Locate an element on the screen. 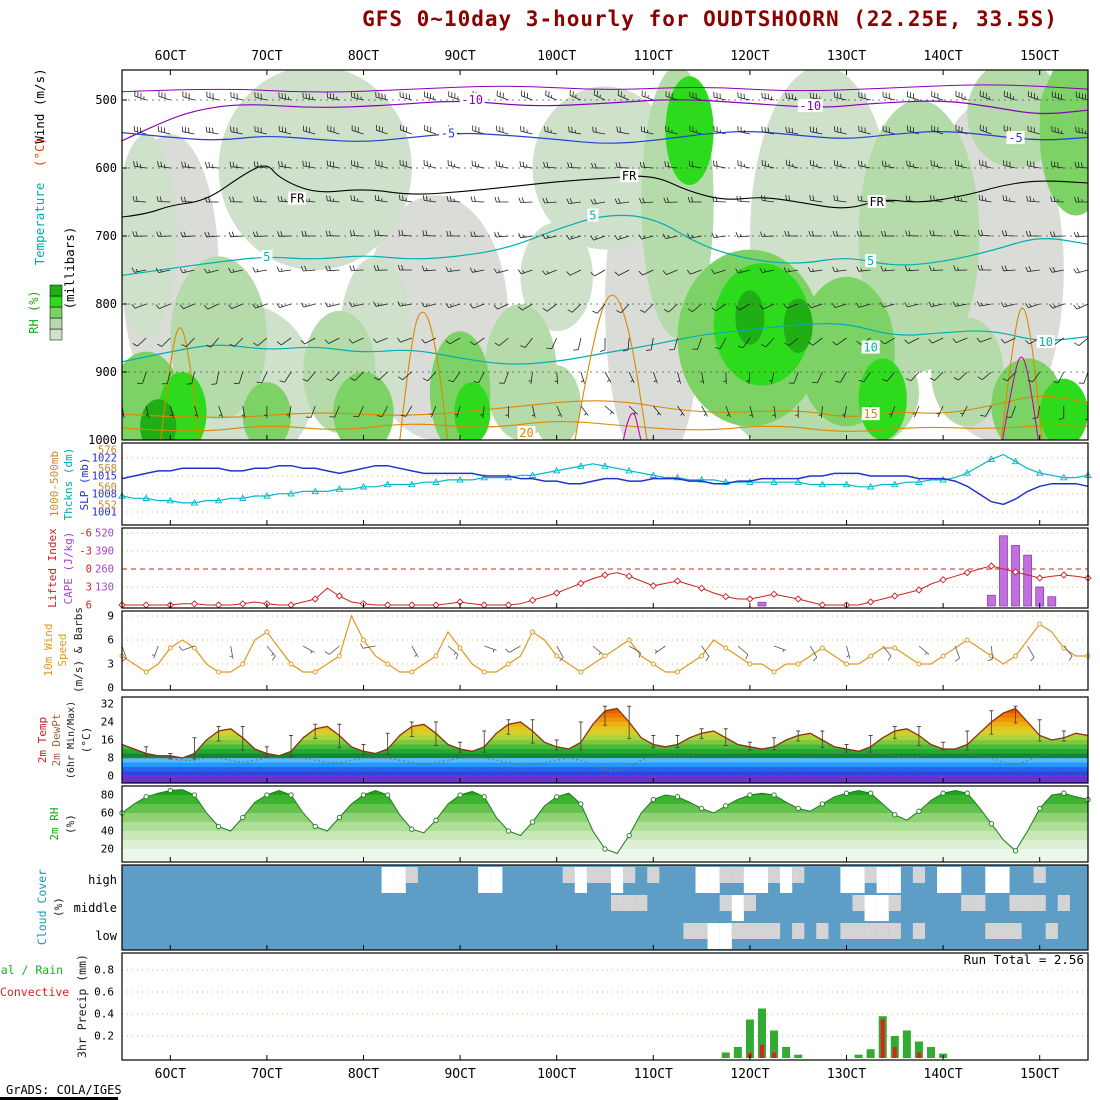 This screenshot has height=1100, width=1100. cape-bar is located at coordinates (1015, 576).